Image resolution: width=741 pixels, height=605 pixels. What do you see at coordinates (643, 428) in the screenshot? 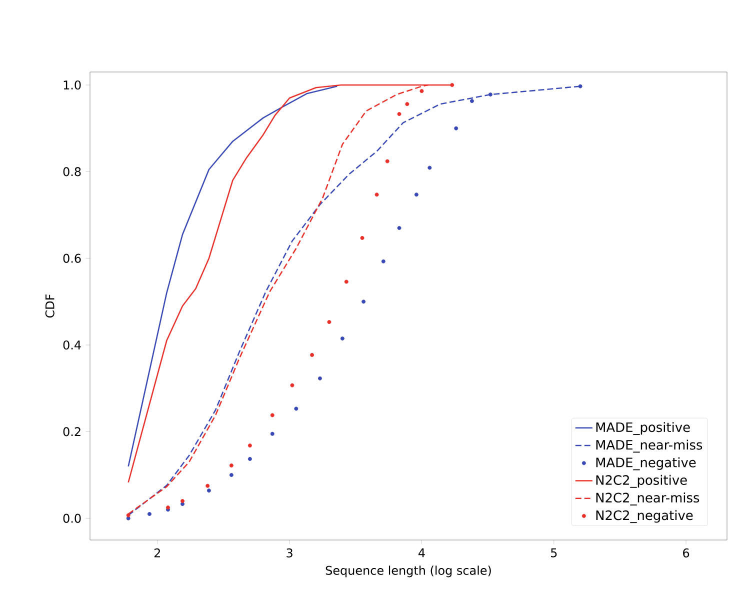
I see `legend-label: MADE_positive` at bounding box center [643, 428].